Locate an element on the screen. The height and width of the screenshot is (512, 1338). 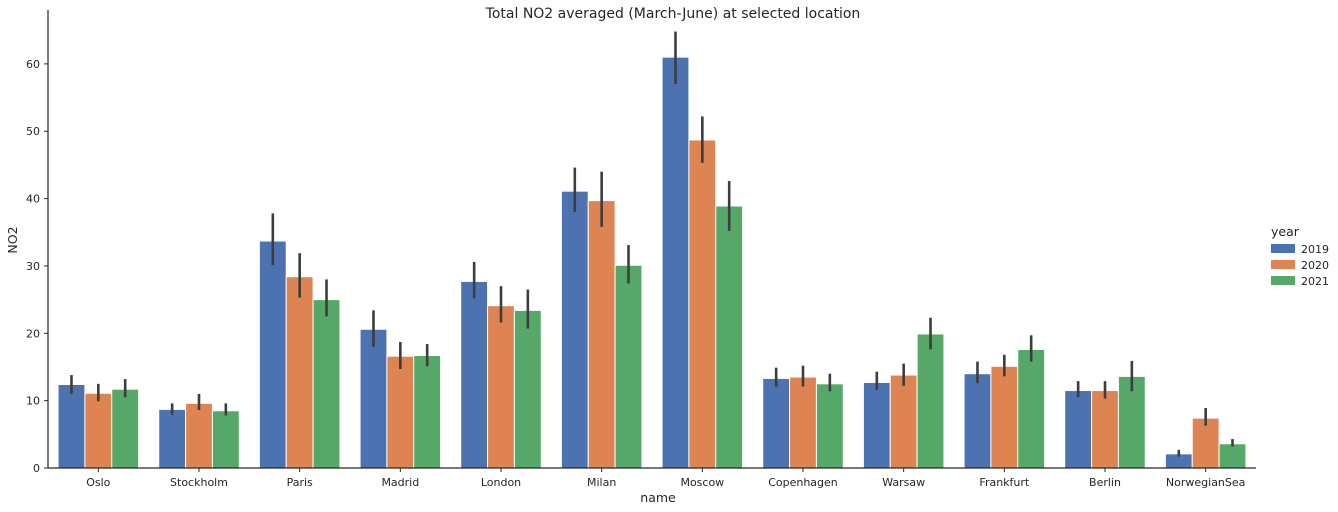
bar-frankfurt-2019 is located at coordinates (977, 421).